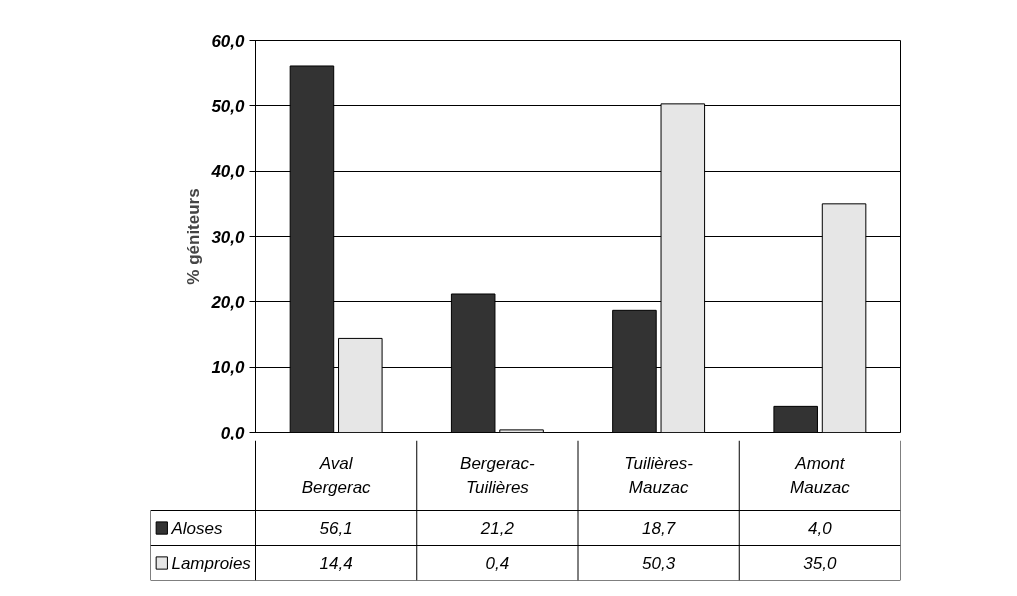 This screenshot has height=596, width=1017. Describe the element at coordinates (228, 41) in the screenshot. I see `y-tick-label: 60,0` at that location.